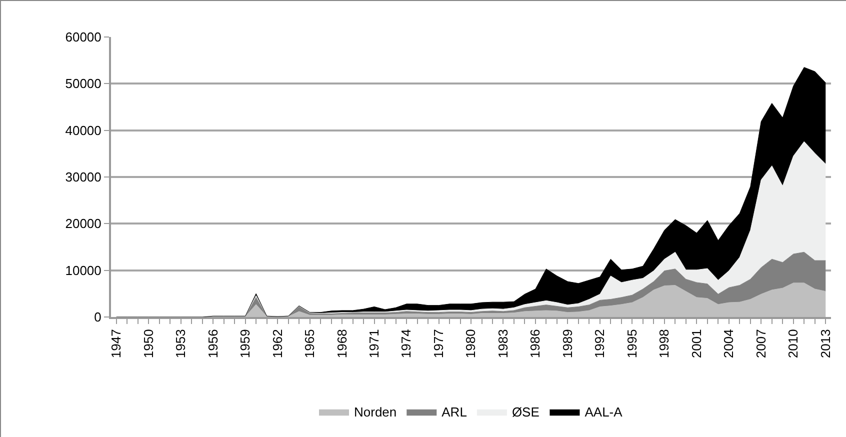  What do you see at coordinates (535, 343) in the screenshot?
I see `x-tick-label: 1986` at bounding box center [535, 343].